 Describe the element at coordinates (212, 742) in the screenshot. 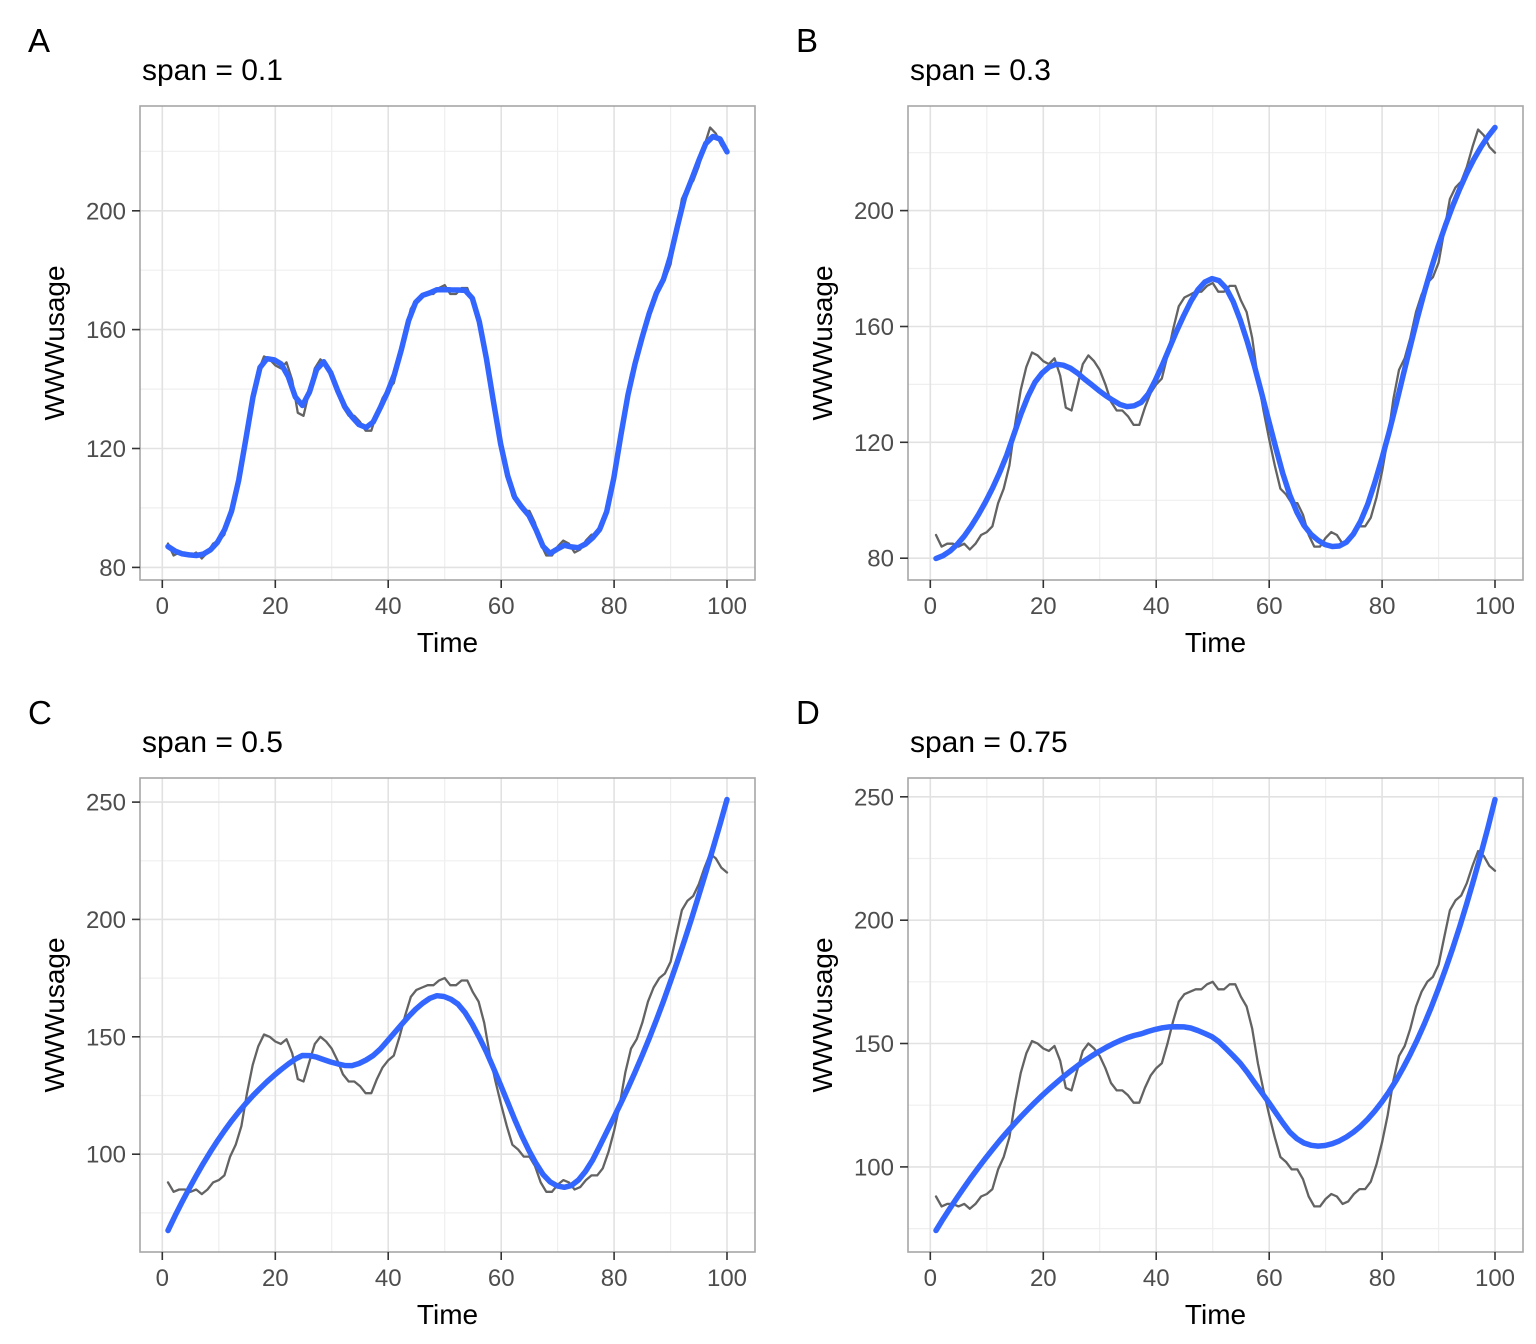

I see `panel-c-title: span = 0.5` at that location.